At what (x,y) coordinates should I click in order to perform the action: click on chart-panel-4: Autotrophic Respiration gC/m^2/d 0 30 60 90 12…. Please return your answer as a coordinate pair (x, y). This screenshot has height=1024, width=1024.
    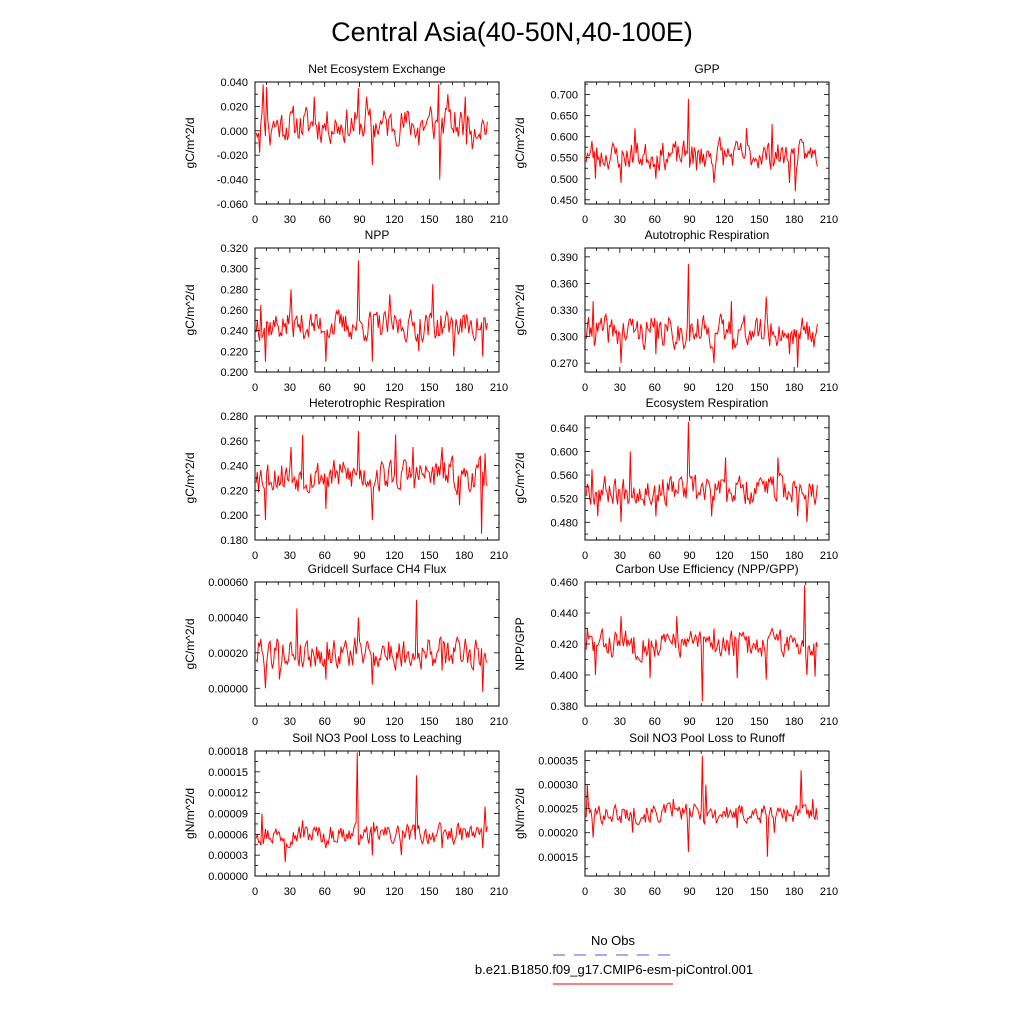
    Looking at the image, I should click on (675, 311).